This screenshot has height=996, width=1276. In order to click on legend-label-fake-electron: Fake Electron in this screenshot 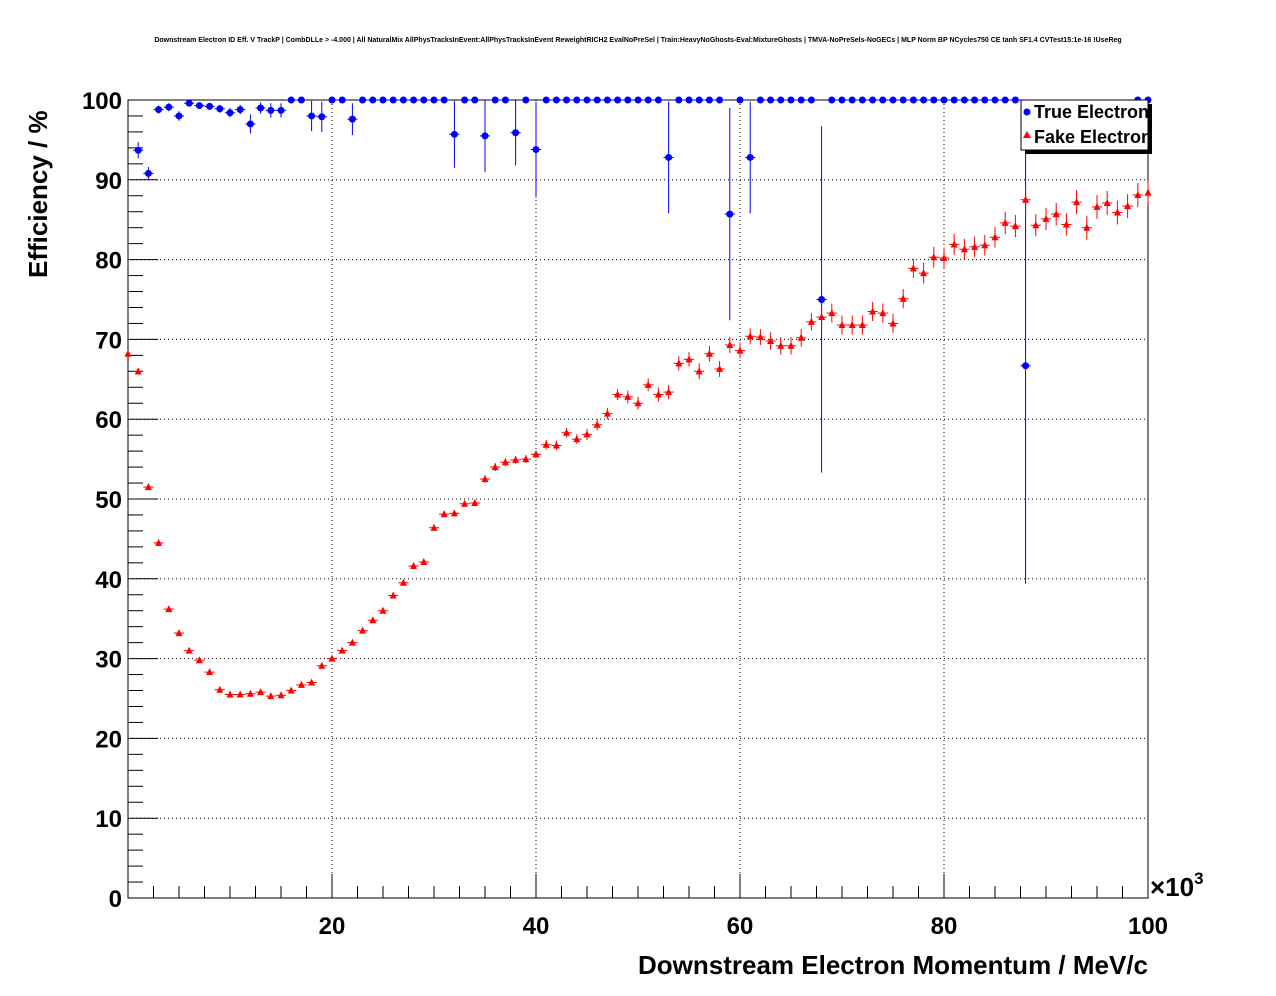, I will do `click(1093, 137)`.